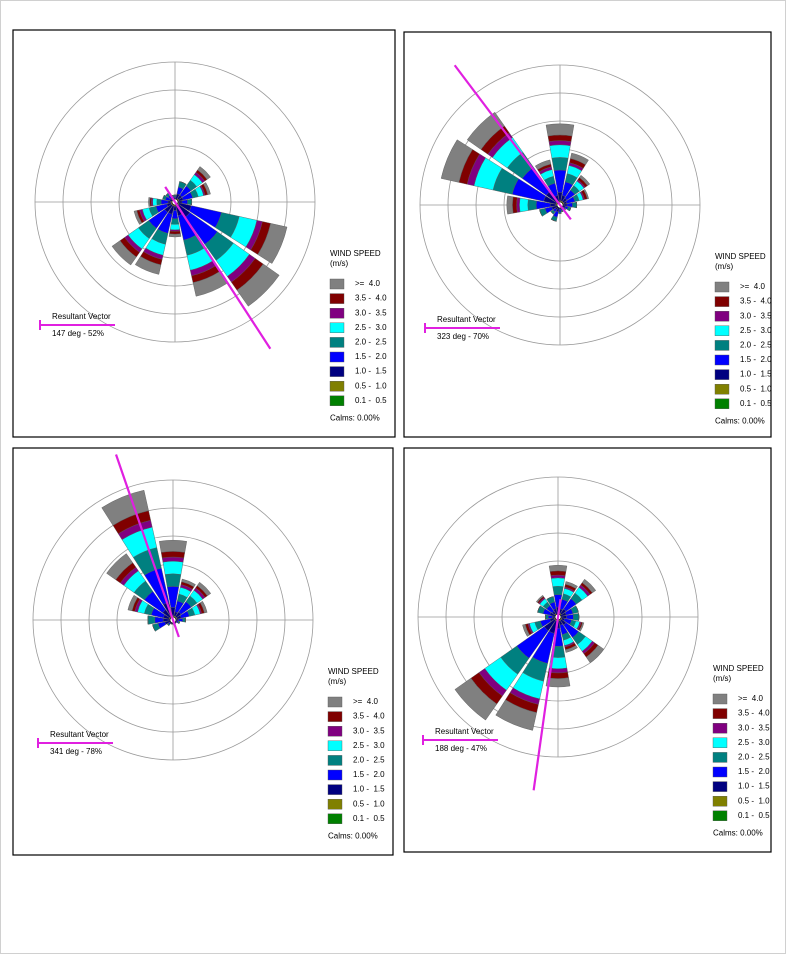 This screenshot has width=786, height=954. I want to click on resultant-text: 323 deg - 70%, so click(463, 336).